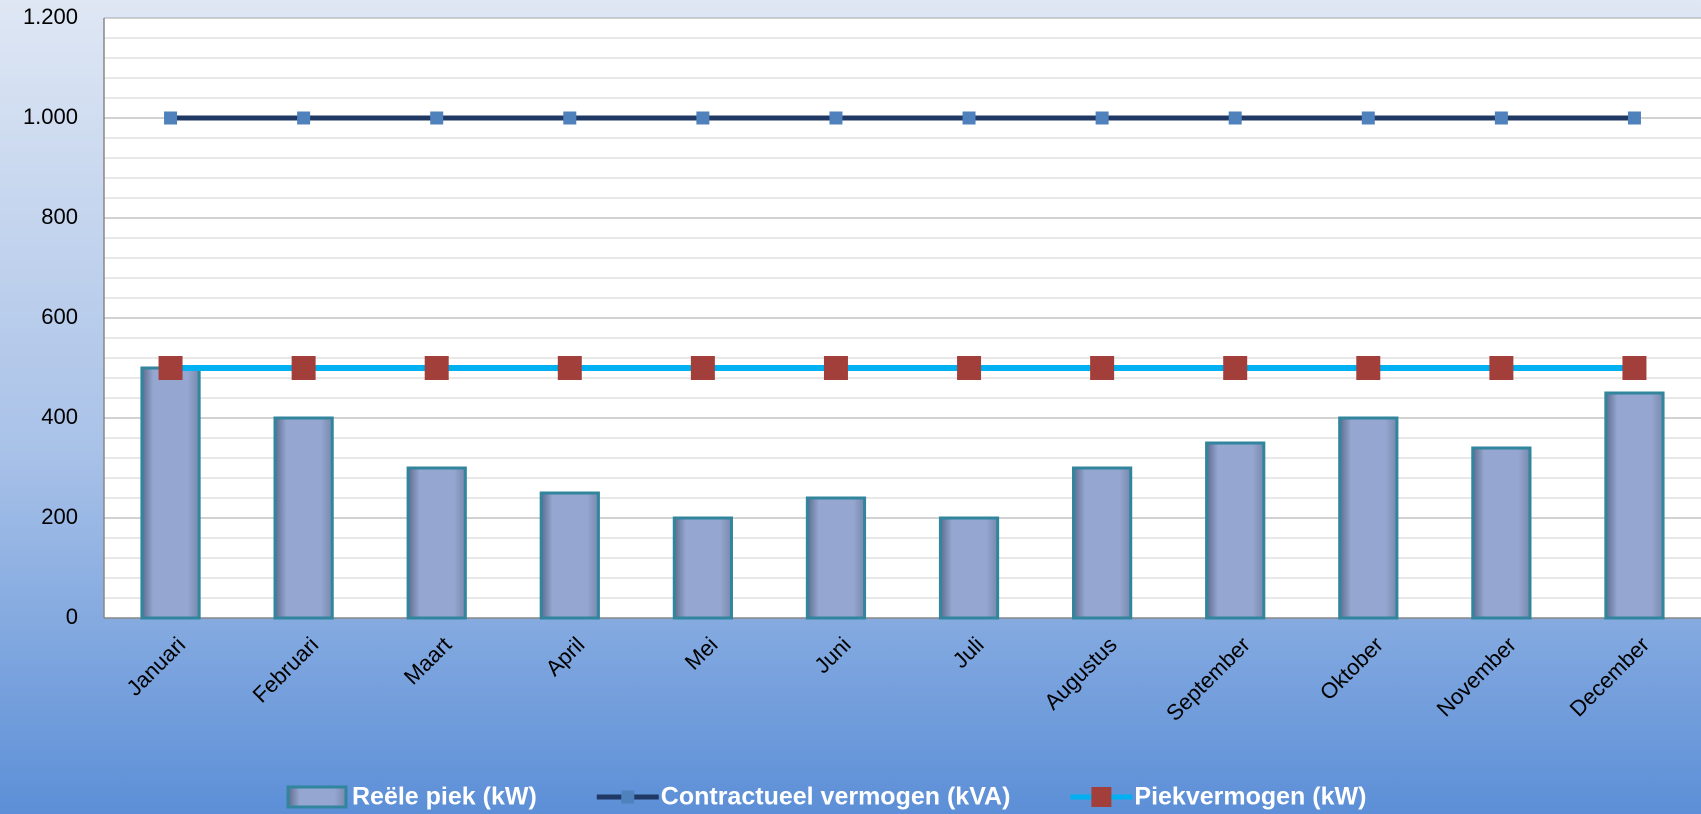 Image resolution: width=1701 pixels, height=814 pixels. What do you see at coordinates (317, 797) in the screenshot?
I see `legend-swatch` at bounding box center [317, 797].